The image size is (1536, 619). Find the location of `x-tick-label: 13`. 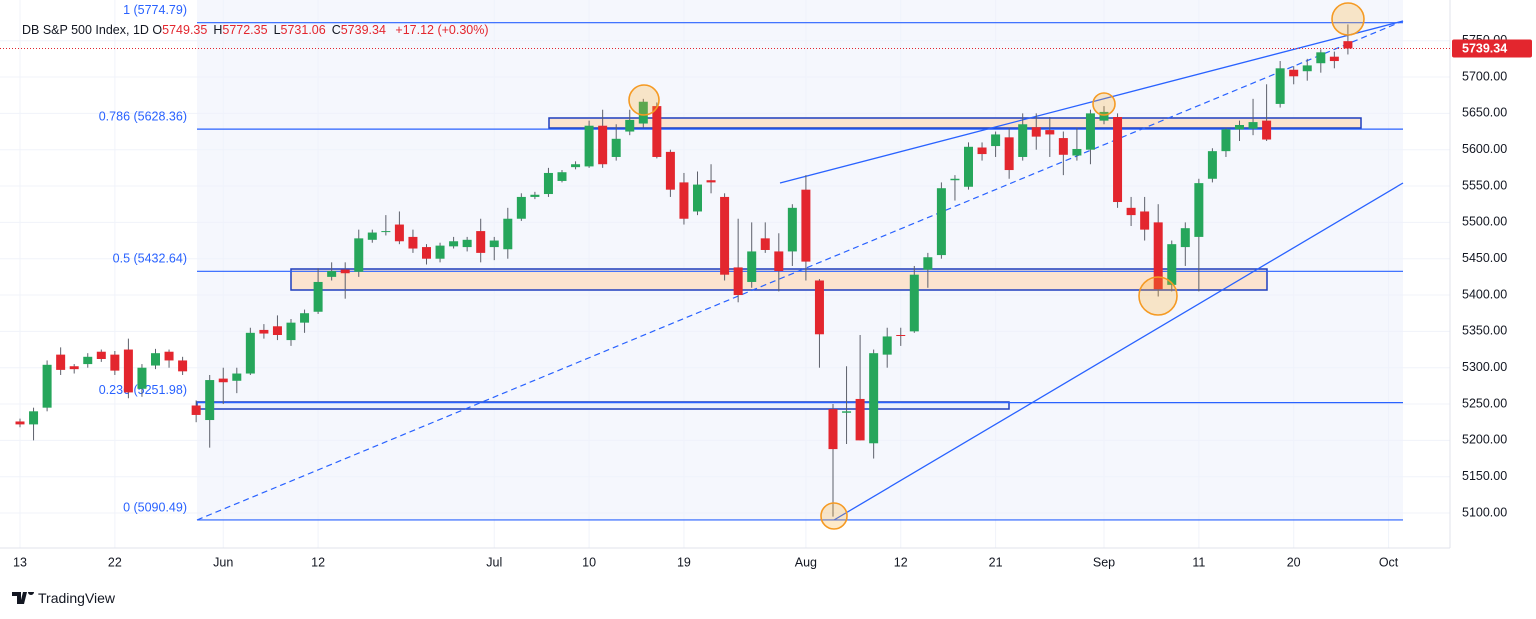

x-tick-label: 13 is located at coordinates (20, 562).